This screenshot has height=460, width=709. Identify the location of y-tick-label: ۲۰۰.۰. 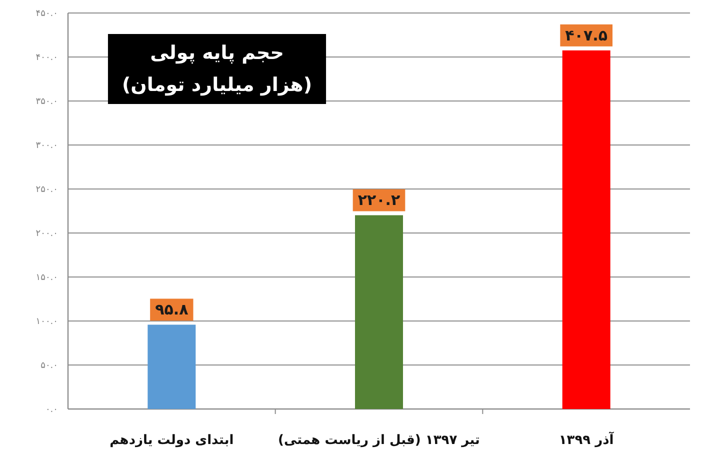
(47, 234).